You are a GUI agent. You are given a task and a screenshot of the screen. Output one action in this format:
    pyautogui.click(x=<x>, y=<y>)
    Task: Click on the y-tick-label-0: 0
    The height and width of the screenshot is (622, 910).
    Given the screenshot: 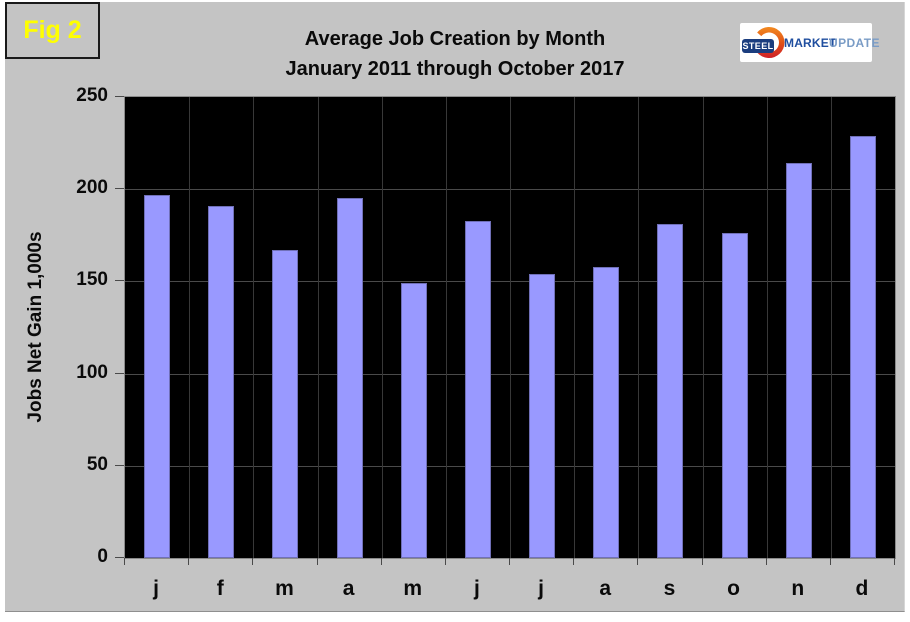 What is the action you would take?
    pyautogui.click(x=102, y=556)
    